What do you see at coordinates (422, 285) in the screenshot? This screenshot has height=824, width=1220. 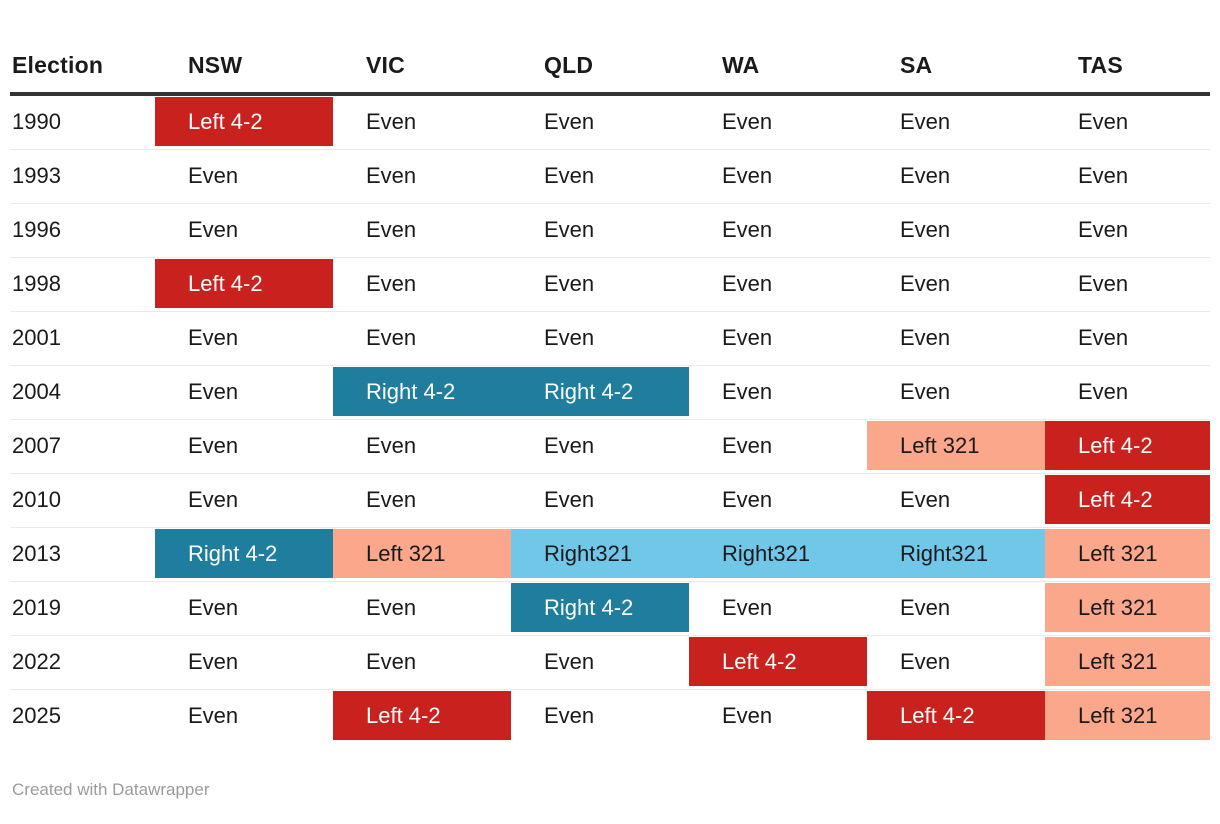 I see `result-cell-vic-1998: Even` at bounding box center [422, 285].